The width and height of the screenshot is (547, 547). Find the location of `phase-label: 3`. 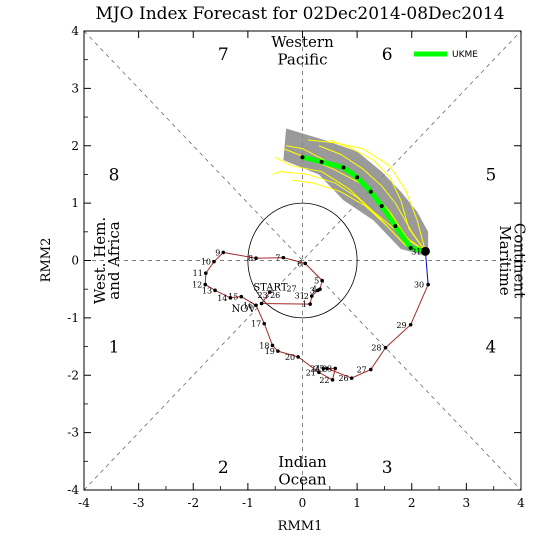

phase-label: 3 is located at coordinates (387, 468).